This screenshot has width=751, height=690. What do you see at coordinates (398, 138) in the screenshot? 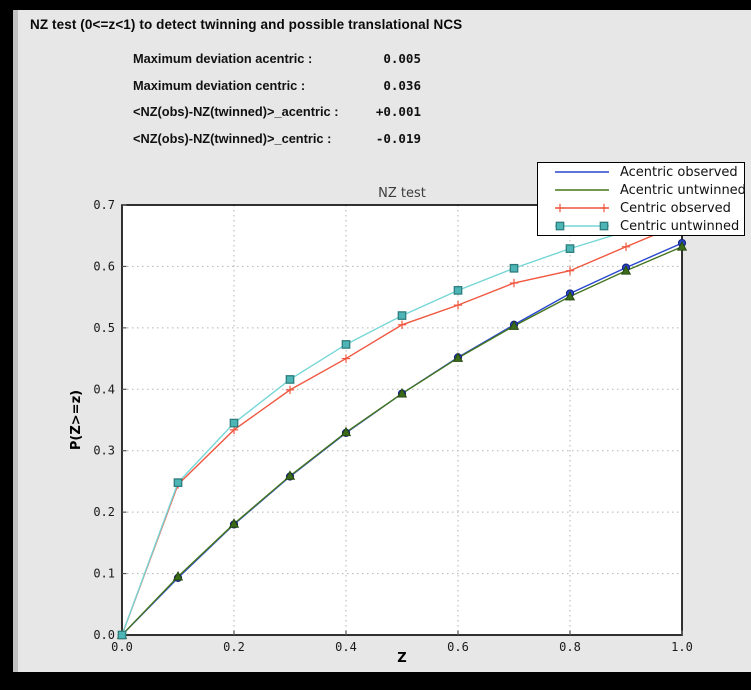
I see `stat-value: -0.019` at bounding box center [398, 138].